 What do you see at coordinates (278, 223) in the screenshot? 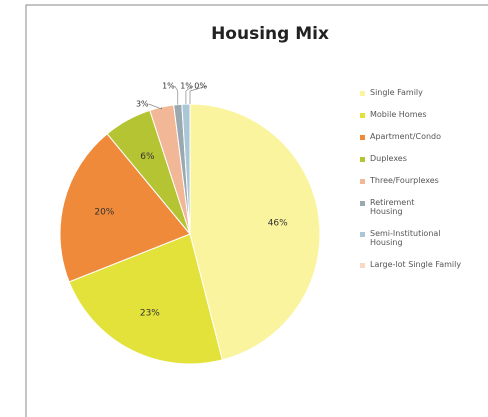
I see `data-label: 46%` at bounding box center [278, 223].